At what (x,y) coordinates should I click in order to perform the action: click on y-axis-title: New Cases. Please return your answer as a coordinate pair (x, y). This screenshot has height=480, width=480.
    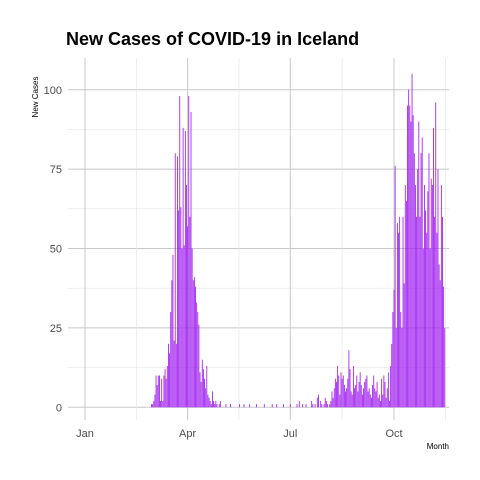
    Looking at the image, I should click on (35, 97).